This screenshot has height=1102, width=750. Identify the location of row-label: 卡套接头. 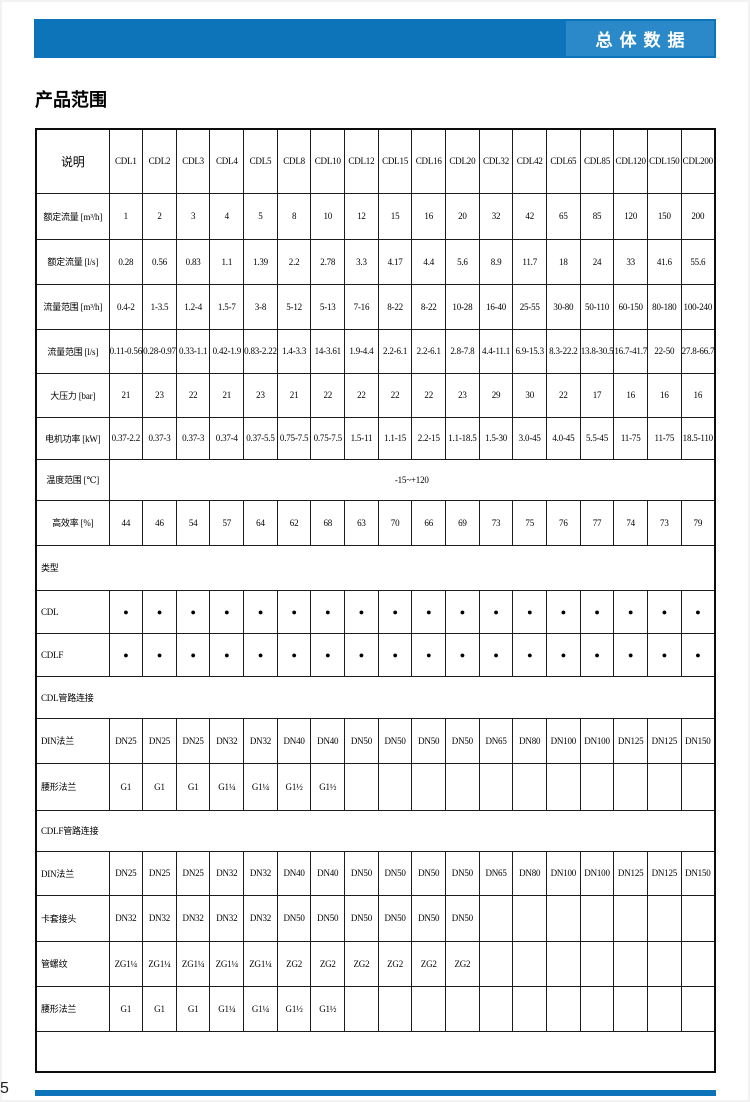
(72, 918).